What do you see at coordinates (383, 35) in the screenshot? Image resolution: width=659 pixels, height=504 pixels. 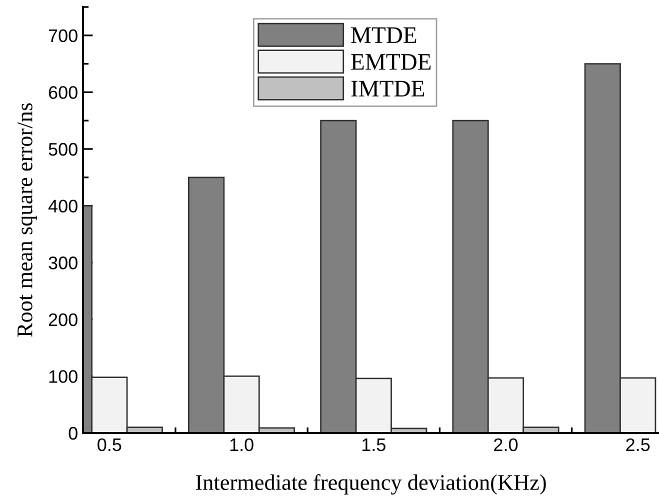 I see `legend-label: MTDE` at bounding box center [383, 35].